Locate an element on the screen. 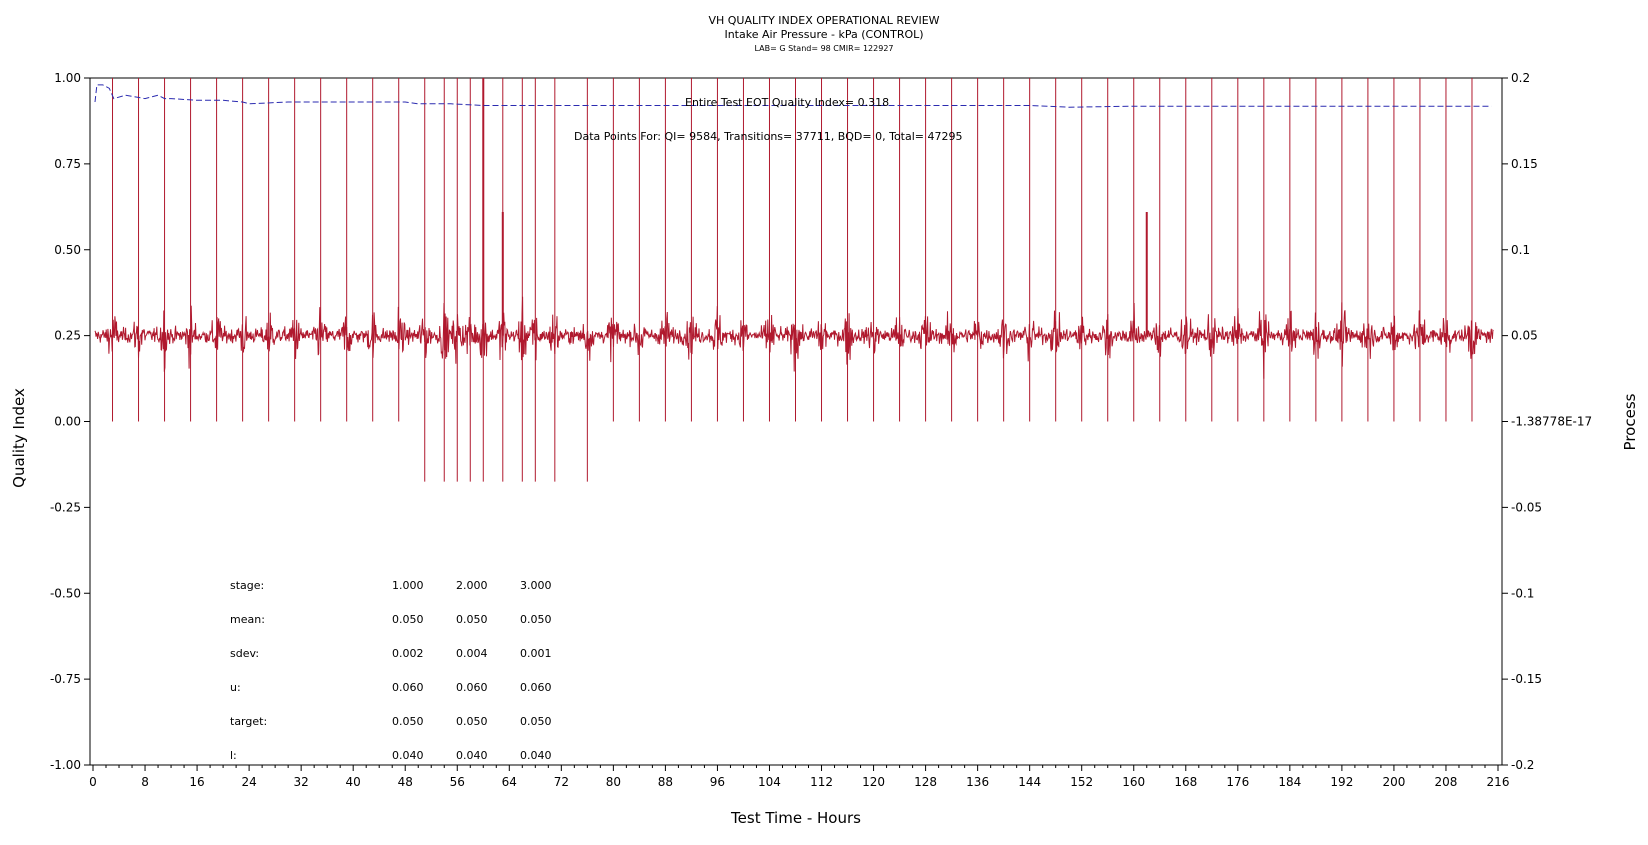 The width and height of the screenshot is (1648, 845). y2-tick-label: 0.1 is located at coordinates (1520, 250).